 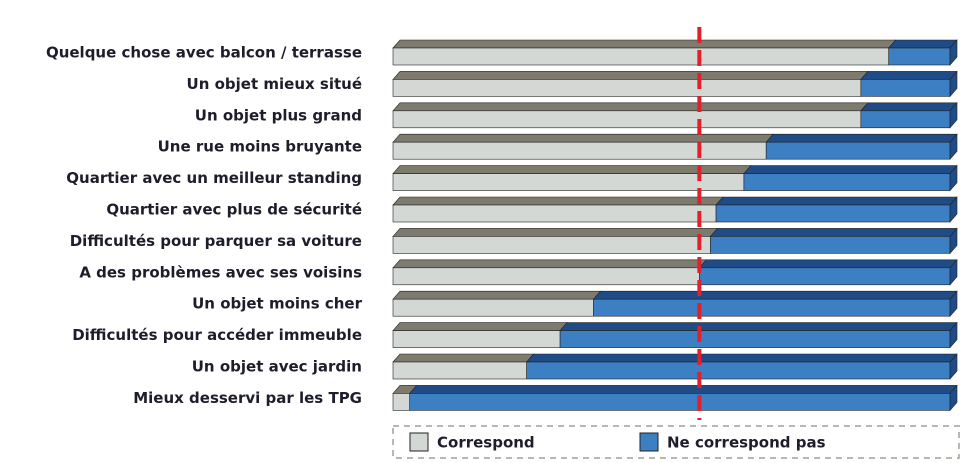 What do you see at coordinates (220, 272) in the screenshot?
I see `category-label: A des problèmes avec ses voisins` at bounding box center [220, 272].